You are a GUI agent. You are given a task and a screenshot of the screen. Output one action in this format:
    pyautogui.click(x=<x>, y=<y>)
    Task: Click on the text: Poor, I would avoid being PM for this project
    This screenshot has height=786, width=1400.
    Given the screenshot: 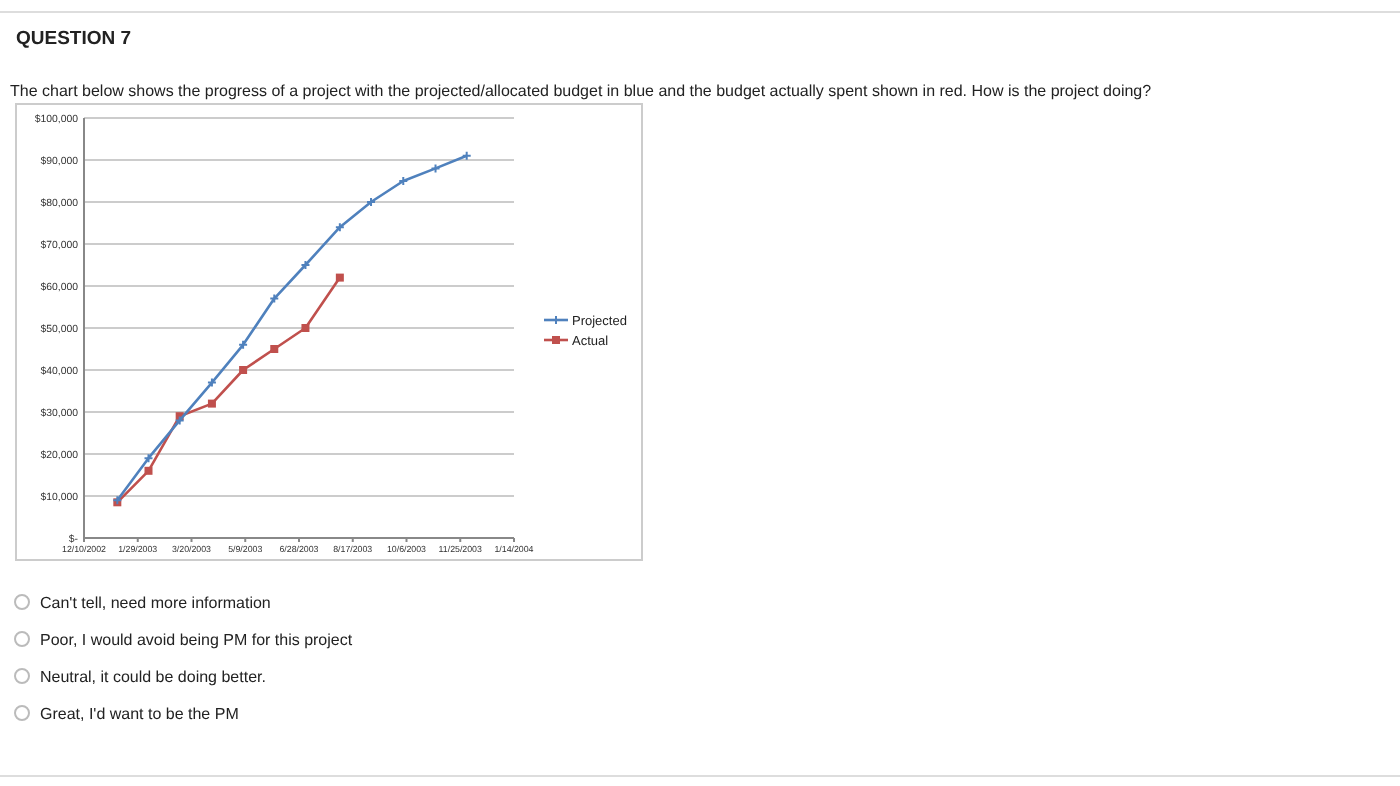 What is the action you would take?
    pyautogui.click(x=197, y=640)
    